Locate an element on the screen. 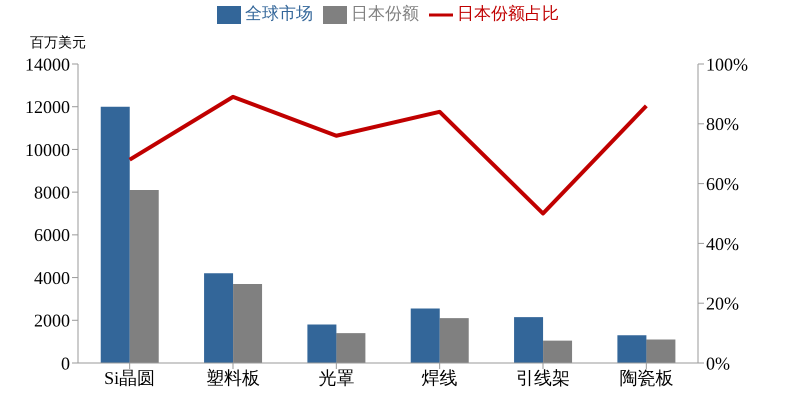  legend-label: 日本份额占比 is located at coordinates (508, 13).